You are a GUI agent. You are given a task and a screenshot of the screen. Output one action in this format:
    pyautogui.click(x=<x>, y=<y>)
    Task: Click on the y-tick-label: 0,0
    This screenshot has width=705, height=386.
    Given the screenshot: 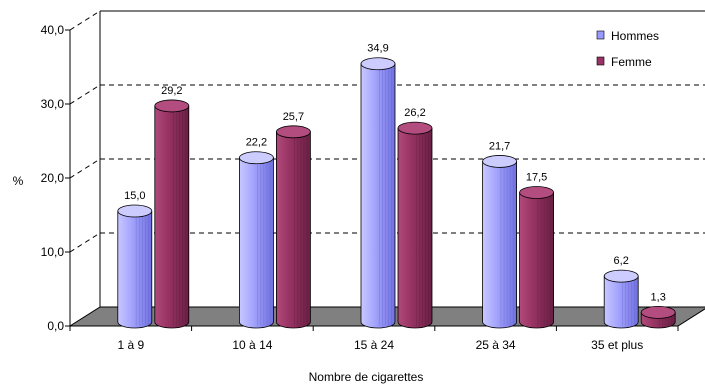 What is the action you would take?
    pyautogui.click(x=55, y=326)
    